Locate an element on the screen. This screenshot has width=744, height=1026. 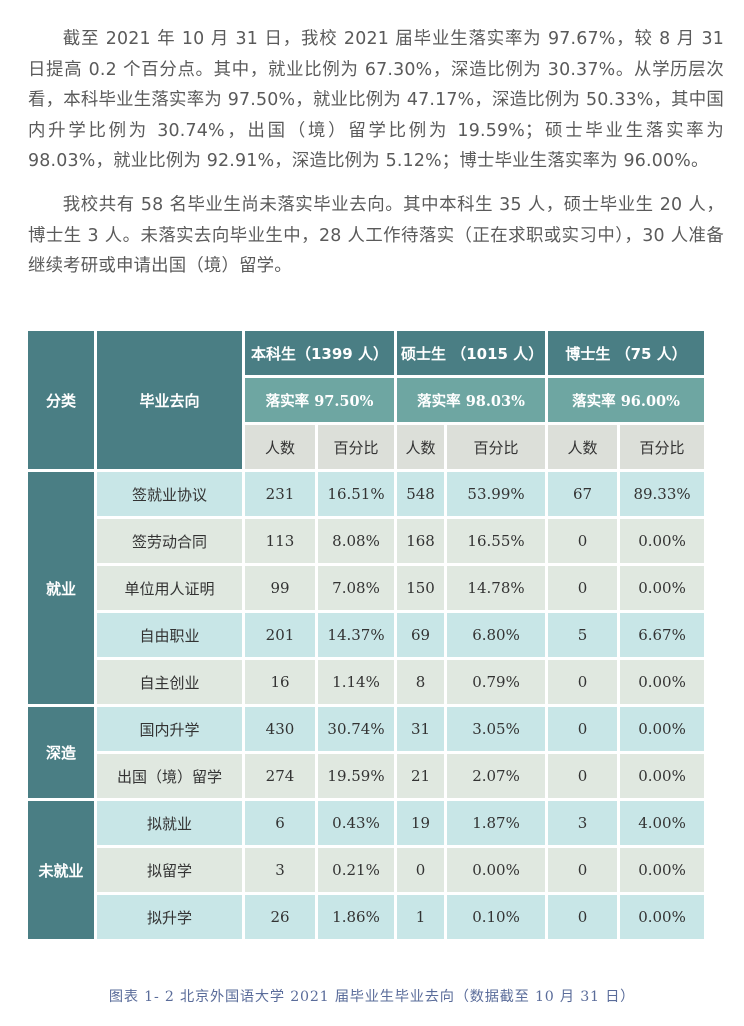
cell: 6.67% is located at coordinates (662, 635).